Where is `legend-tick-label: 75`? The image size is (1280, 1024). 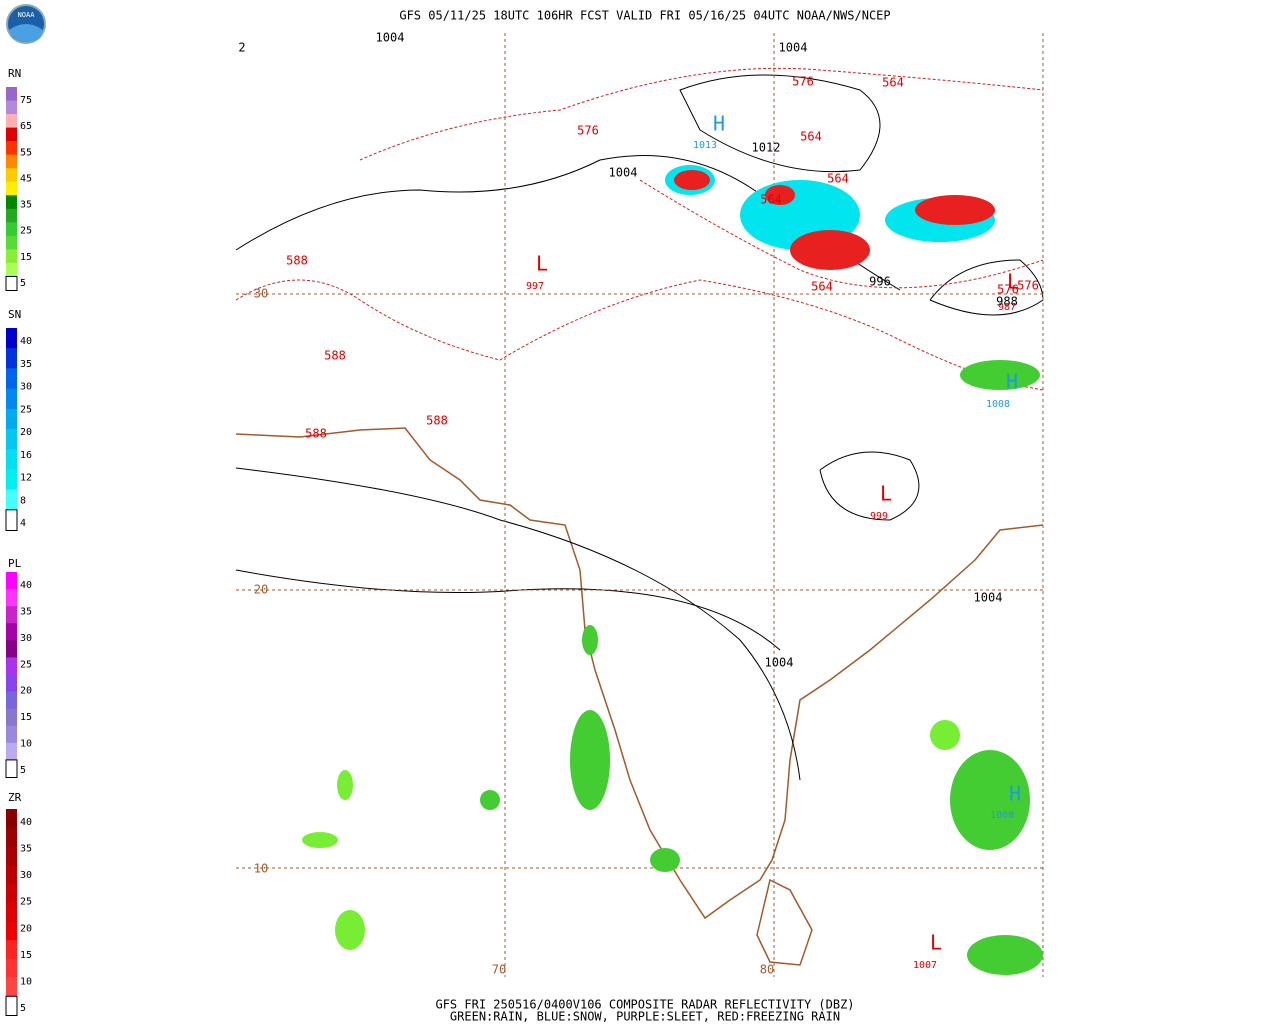 legend-tick-label: 75 is located at coordinates (26, 100).